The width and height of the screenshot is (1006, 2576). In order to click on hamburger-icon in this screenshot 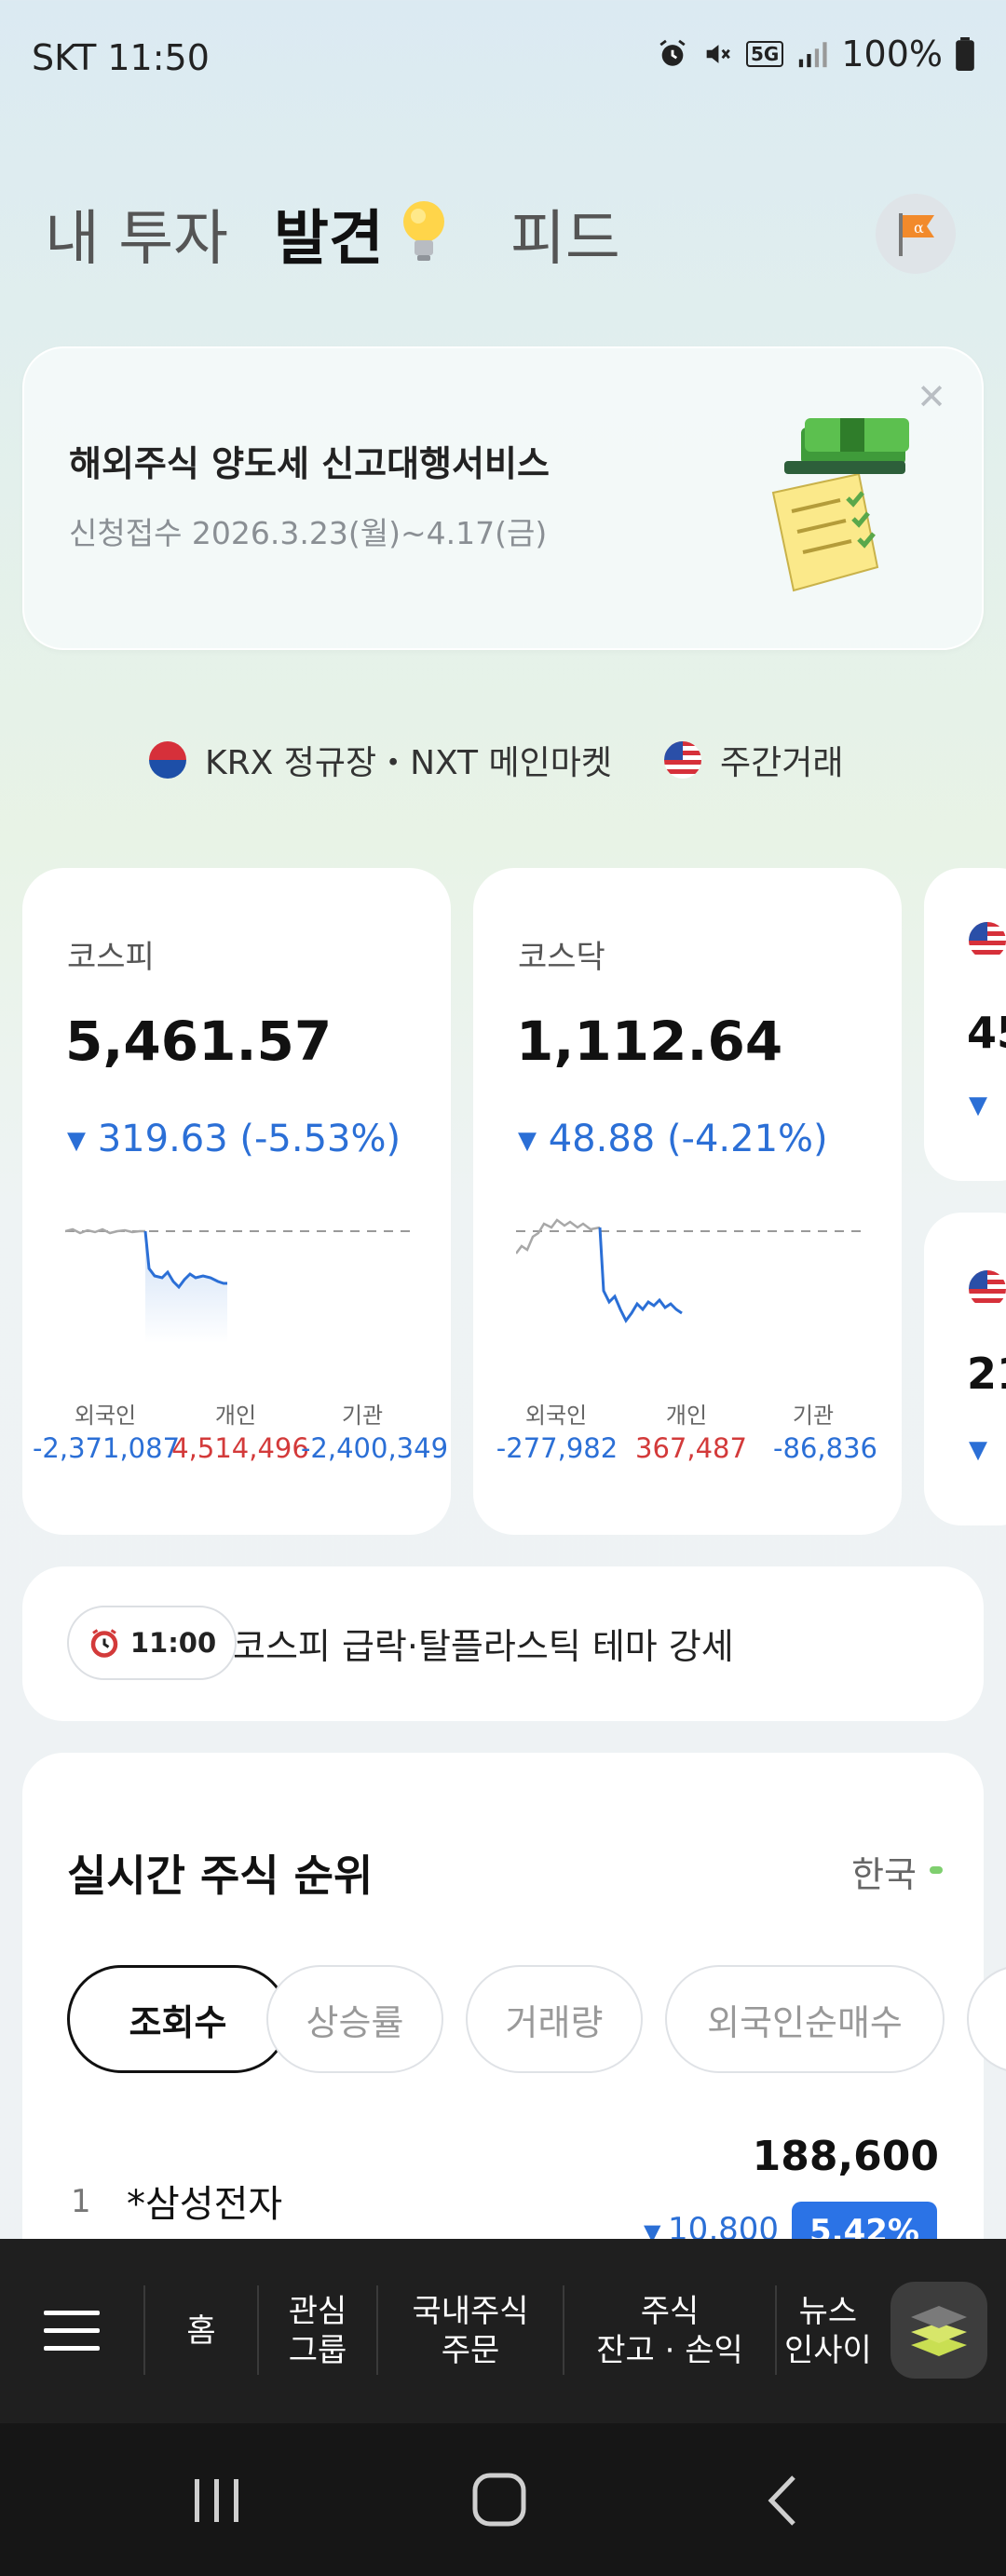, I will do `click(72, 2331)`.